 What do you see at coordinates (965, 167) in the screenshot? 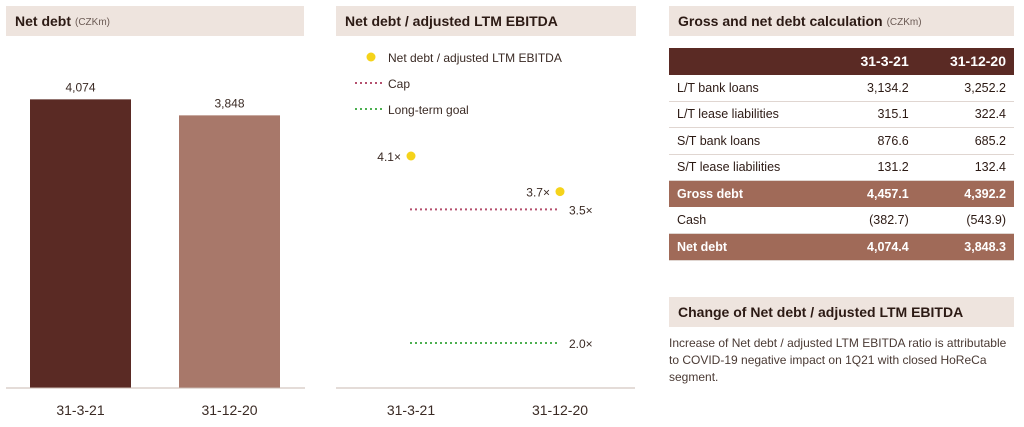
I see `cell-value: 132.4` at bounding box center [965, 167].